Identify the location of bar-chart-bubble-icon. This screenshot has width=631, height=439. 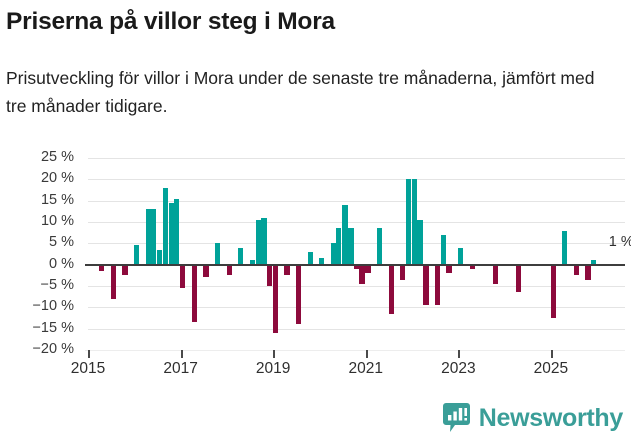
(456, 418).